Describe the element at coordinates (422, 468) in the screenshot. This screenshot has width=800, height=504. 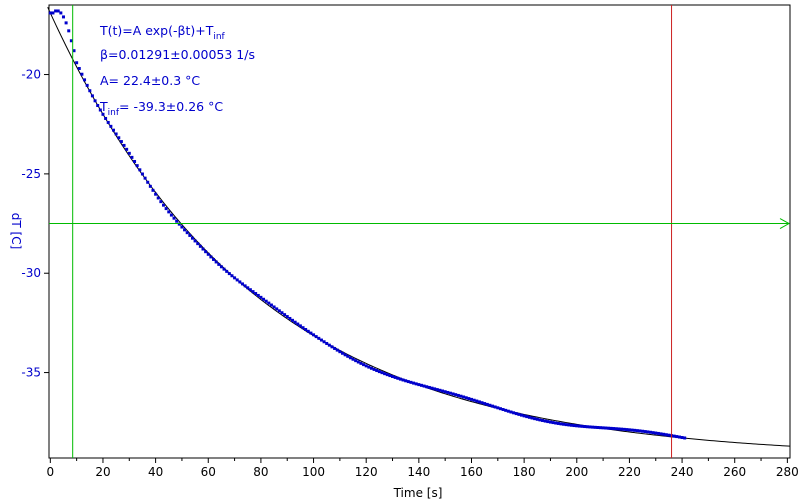
I see `x-axis-ticks: 0 20 40 60 80 100 120 140 160 180 200 220 240 260 280` at that location.